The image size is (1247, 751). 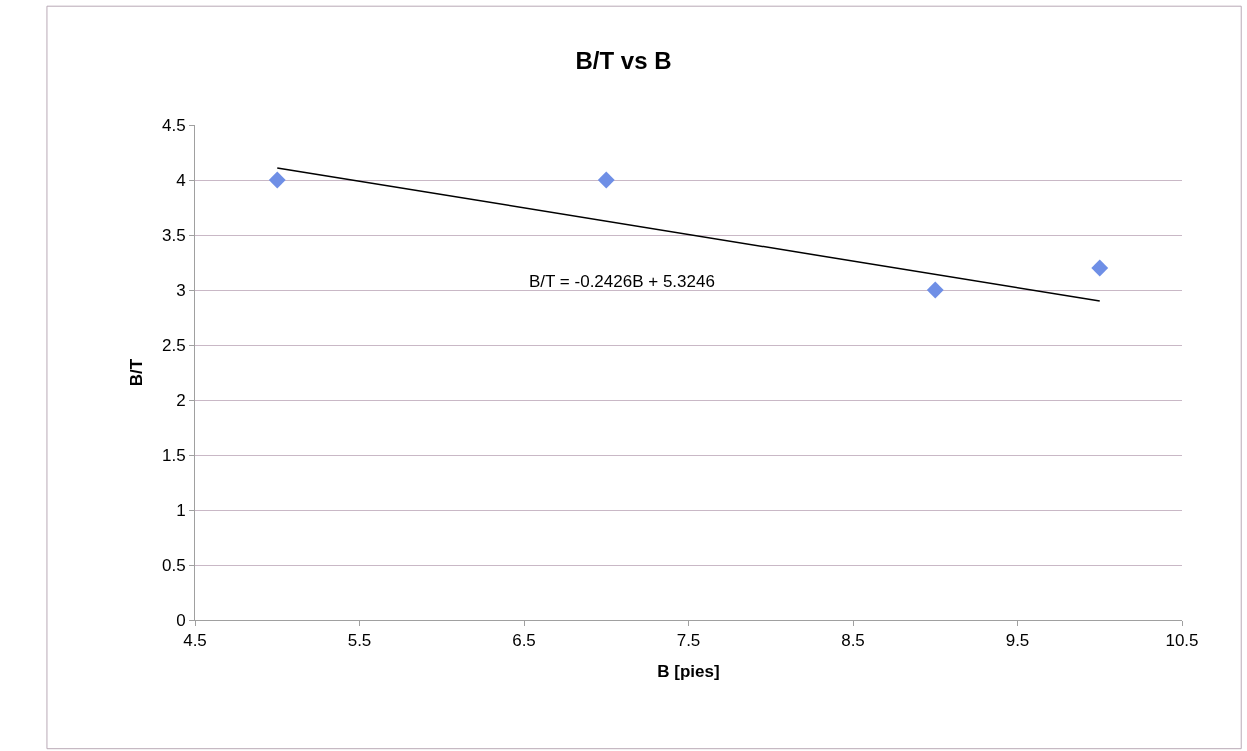 What do you see at coordinates (622, 281) in the screenshot?
I see `annotation: B/T = -0.2426B + 5.3246` at bounding box center [622, 281].